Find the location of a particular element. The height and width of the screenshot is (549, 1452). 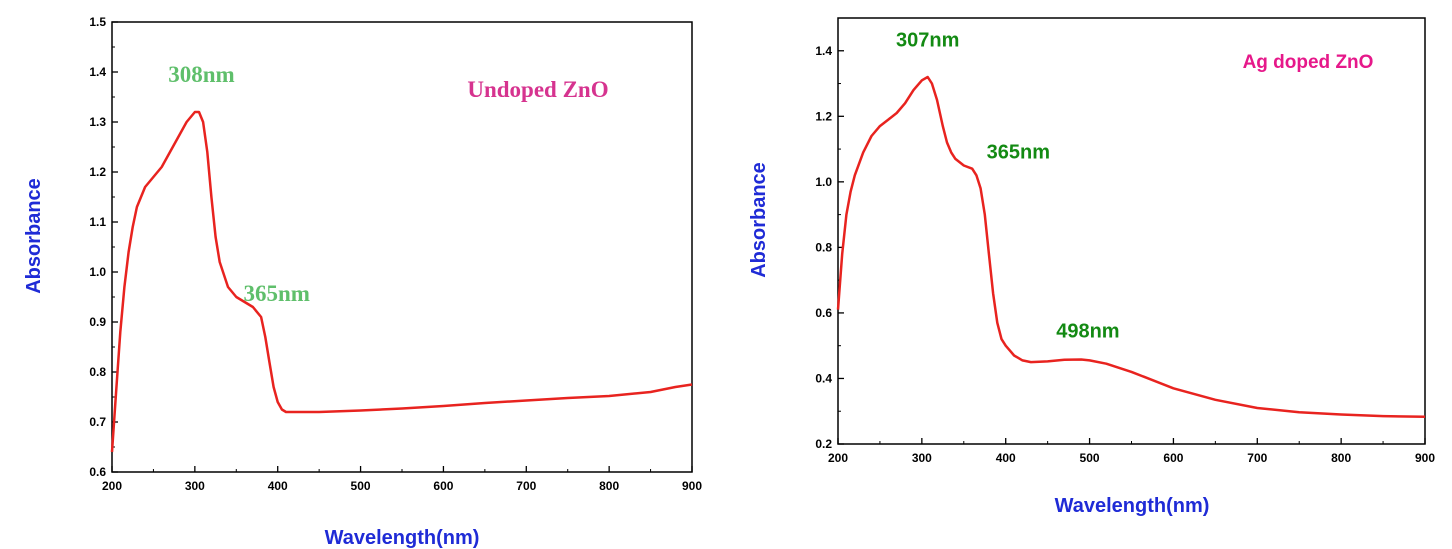

y-tick-label: 0.2 is located at coordinates (823, 444).